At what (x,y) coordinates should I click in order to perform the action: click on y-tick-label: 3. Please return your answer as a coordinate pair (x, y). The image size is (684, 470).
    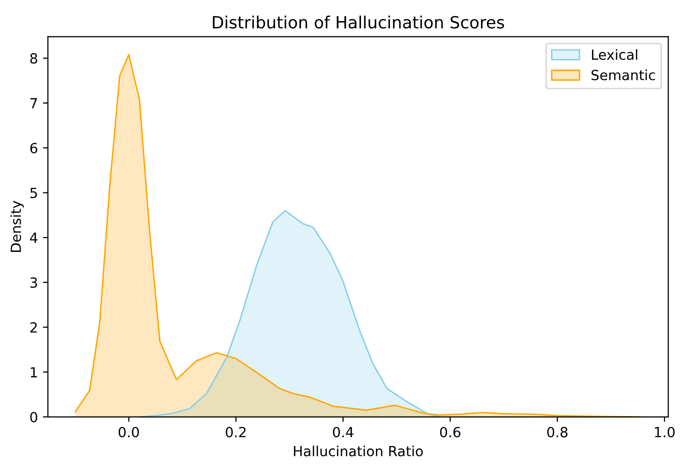
    Looking at the image, I should click on (34, 282).